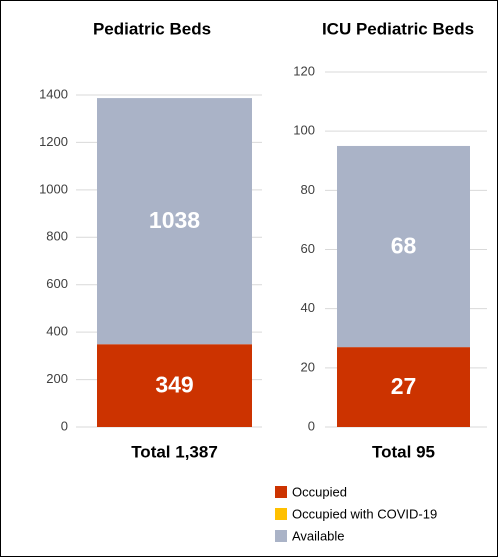  I want to click on data-label: 349, so click(174, 385).